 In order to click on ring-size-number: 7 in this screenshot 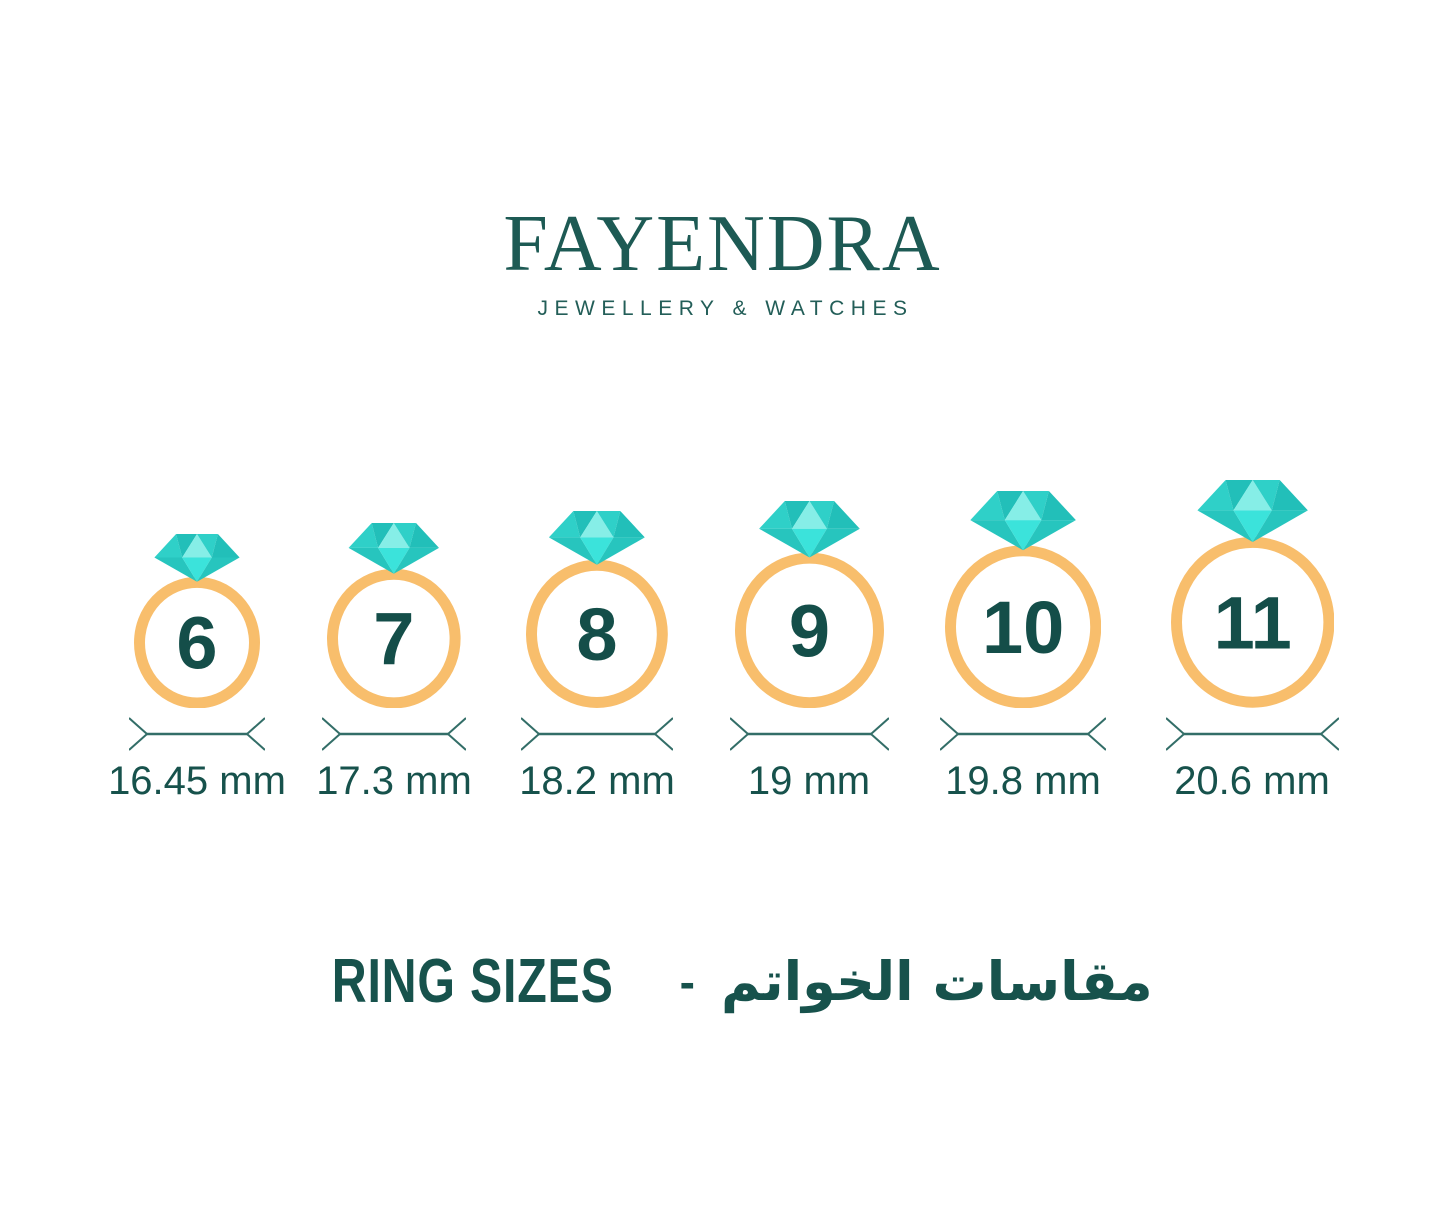, I will do `click(393, 639)`.